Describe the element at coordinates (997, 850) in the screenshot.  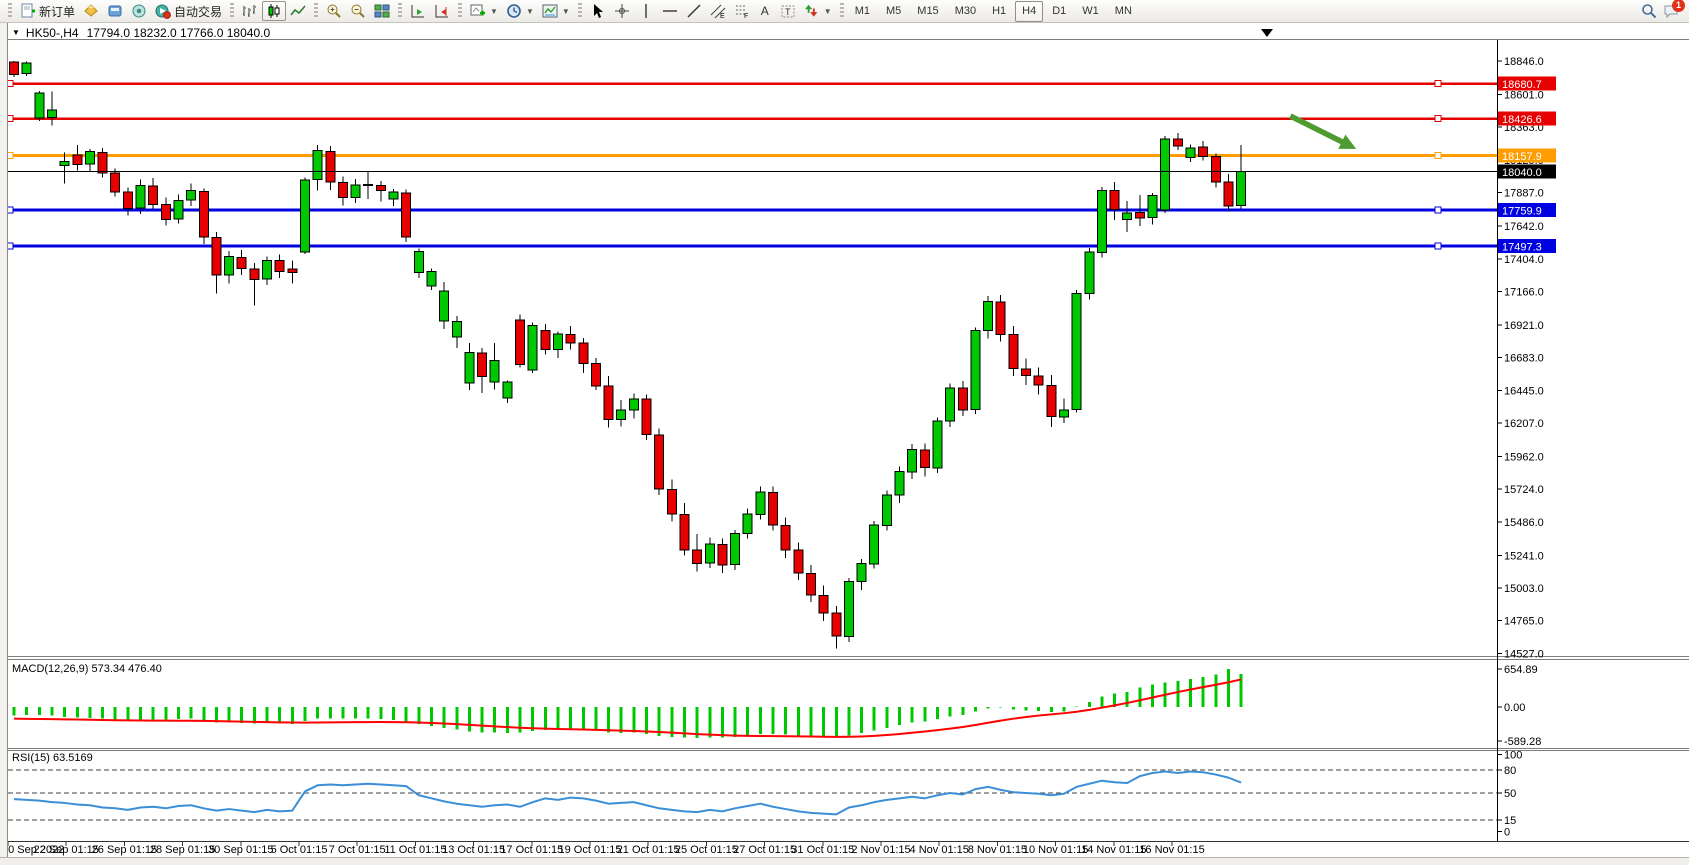
I see `date-label: 8 Nov 01:15` at that location.